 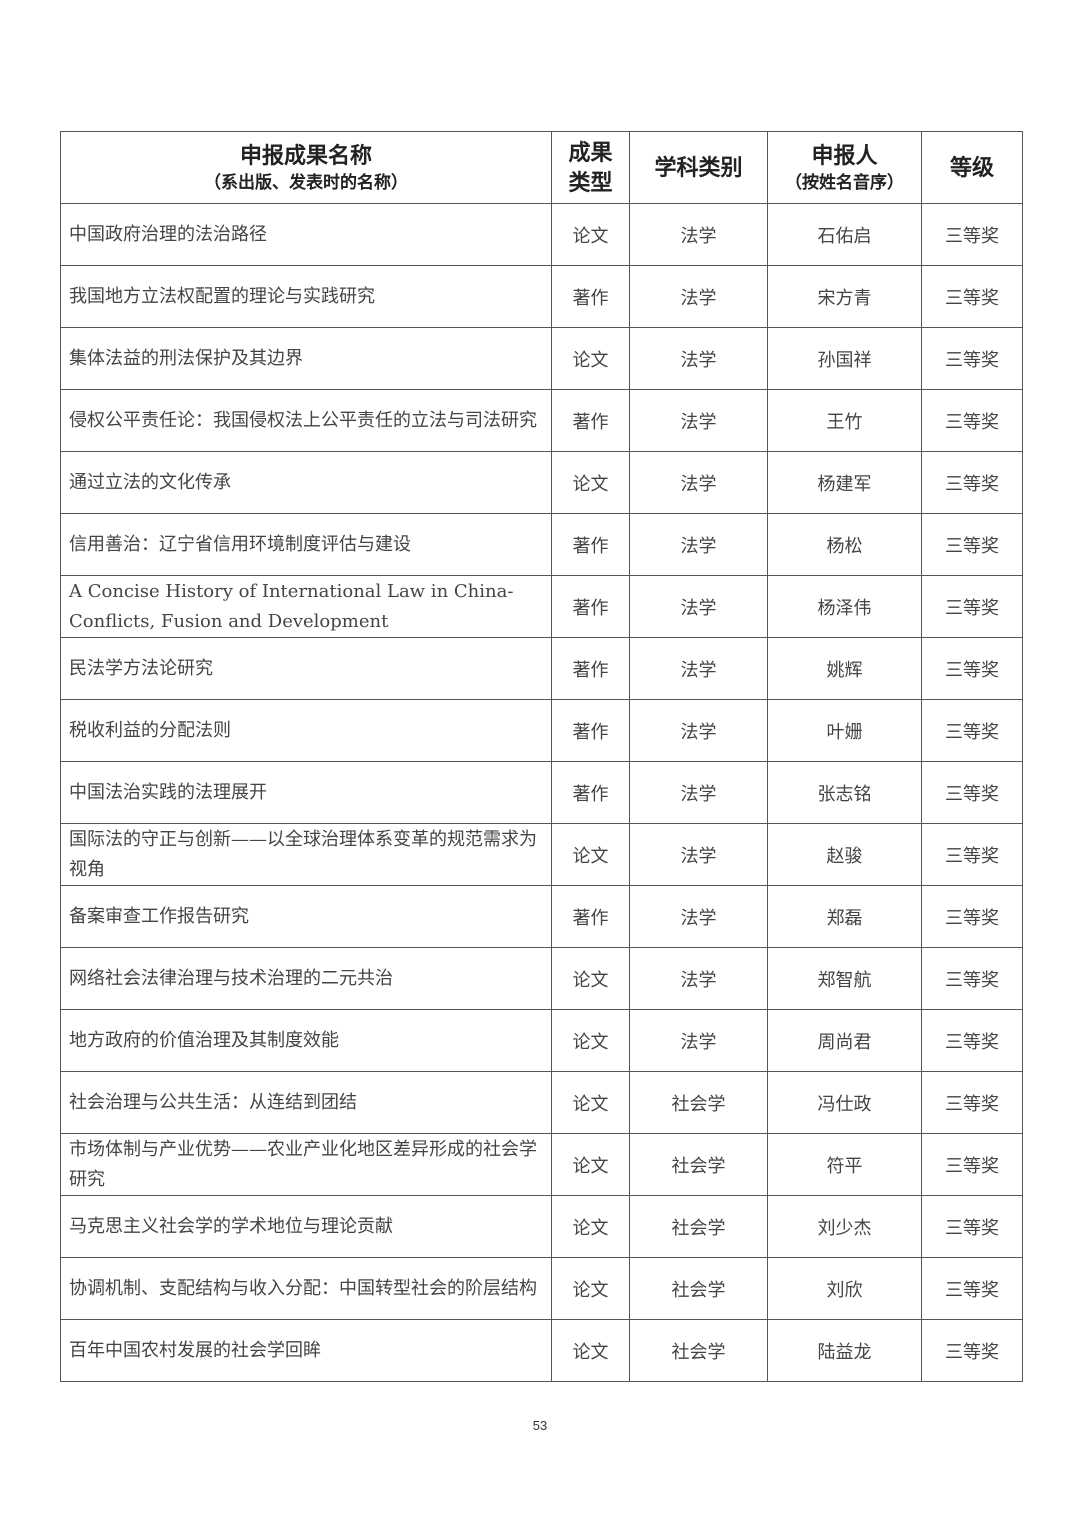 What do you see at coordinates (844, 1350) in the screenshot?
I see `cell-applicant: 陆益龙` at bounding box center [844, 1350].